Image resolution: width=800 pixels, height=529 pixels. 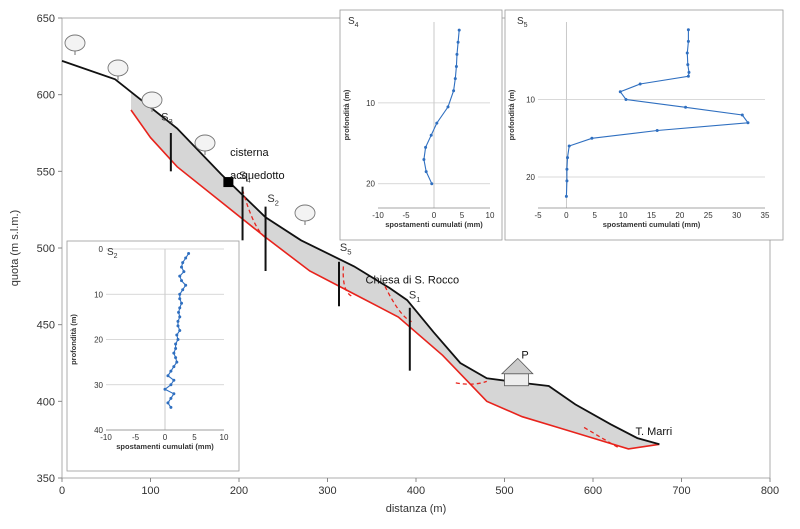 I want to click on x-tick-label: 200, so click(x=239, y=491).